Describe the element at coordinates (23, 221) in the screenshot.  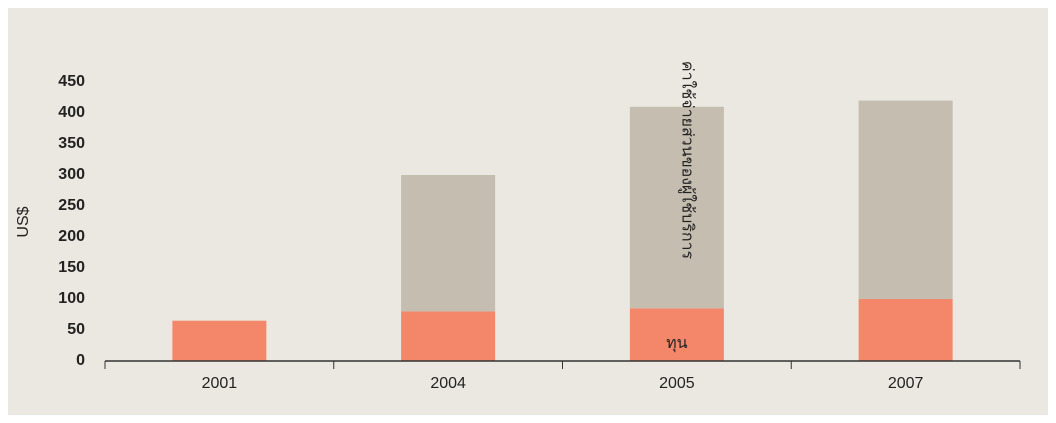
I see `y-axis-label: US$` at that location.